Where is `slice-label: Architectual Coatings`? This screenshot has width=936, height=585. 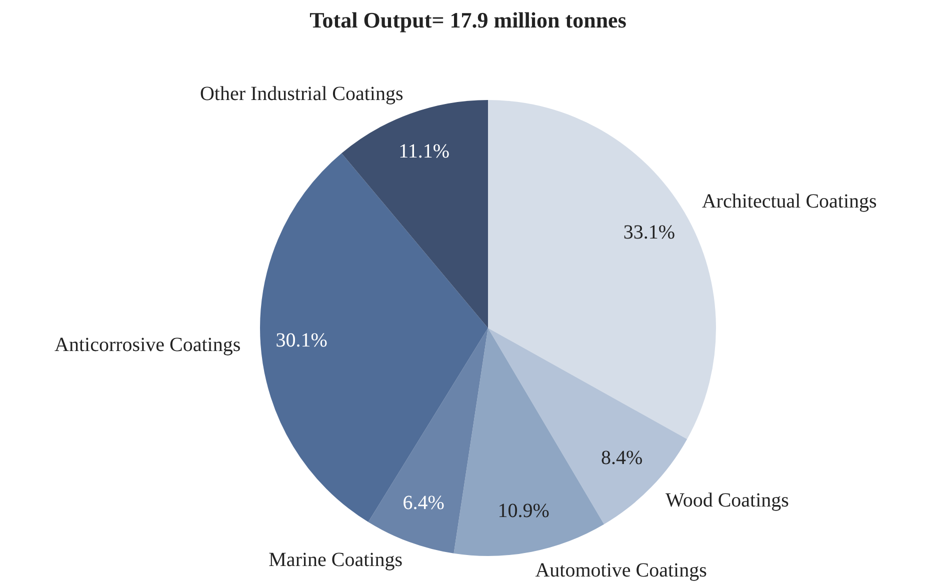
slice-label: Architectual Coatings is located at coordinates (790, 201).